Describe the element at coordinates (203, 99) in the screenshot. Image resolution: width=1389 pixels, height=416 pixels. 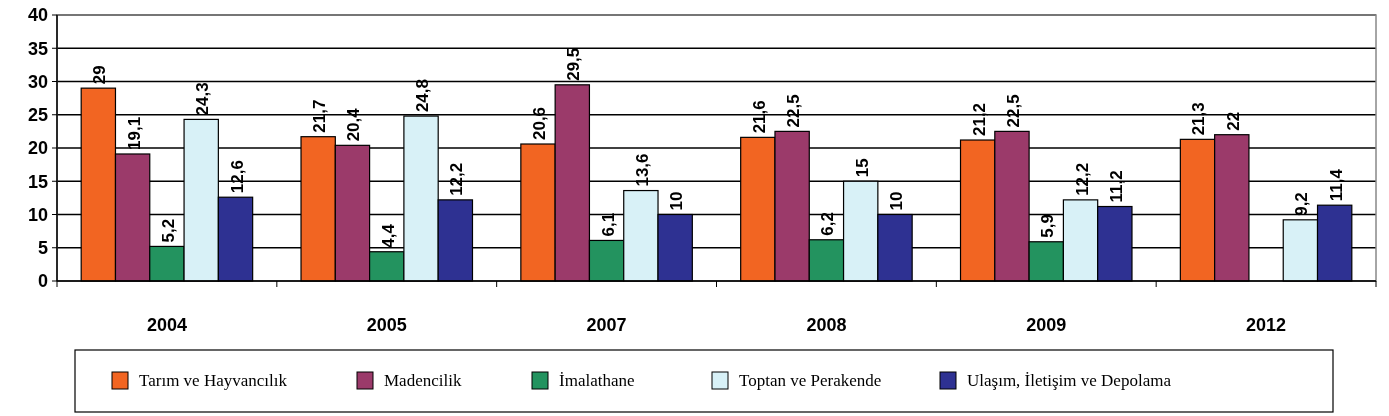
I see `data-label: 24,3` at that location.